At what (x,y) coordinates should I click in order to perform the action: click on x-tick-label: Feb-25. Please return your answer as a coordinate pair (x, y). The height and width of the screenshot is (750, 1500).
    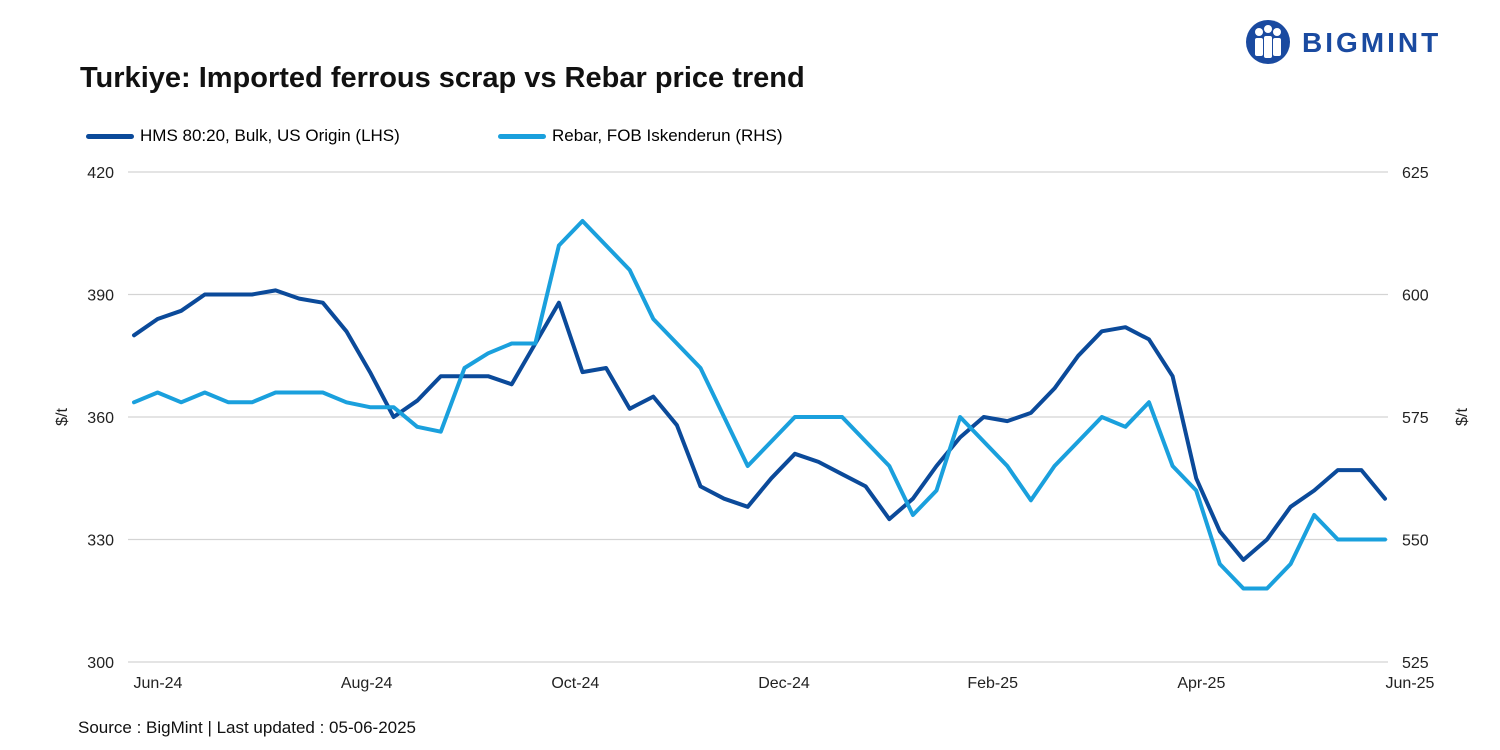
    Looking at the image, I should click on (992, 683).